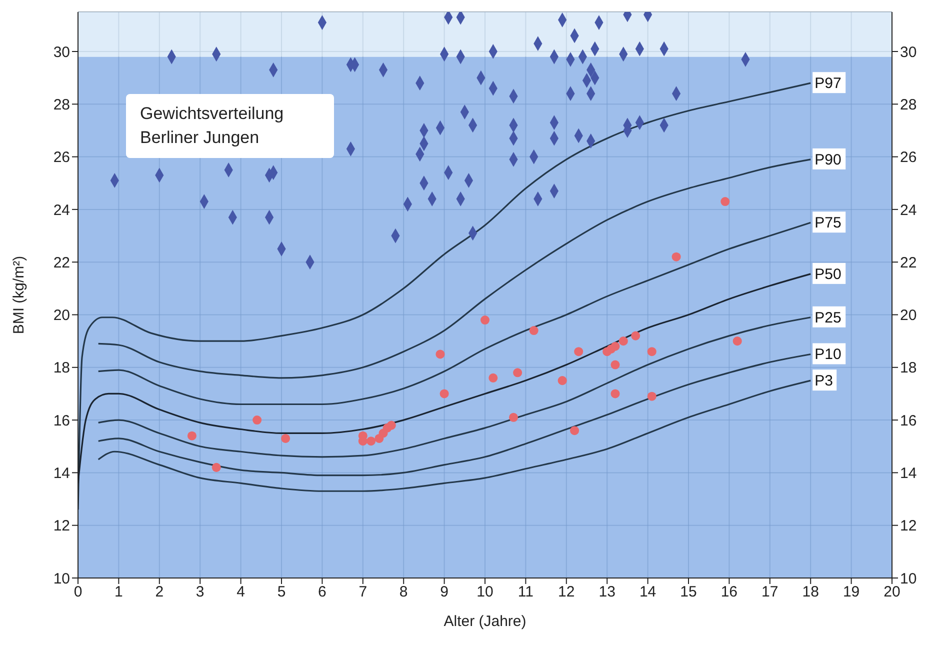 The image size is (940, 645). I want to click on y-tick-label: 20, so click(61, 315).